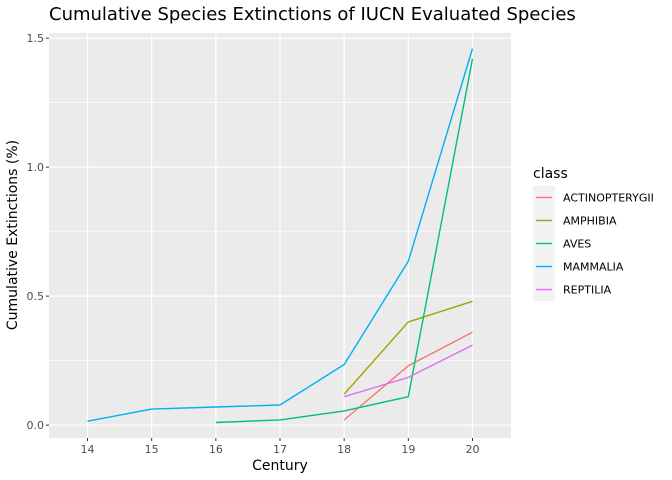  What do you see at coordinates (344, 449) in the screenshot?
I see `x-tick-label: 18` at bounding box center [344, 449].